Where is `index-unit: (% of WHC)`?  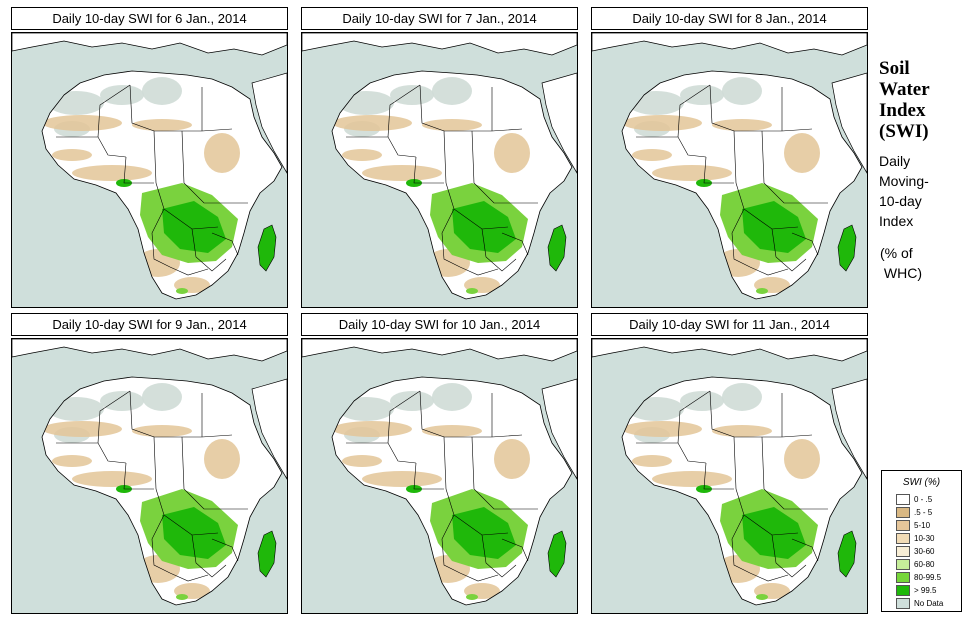 index-unit: (% of WHC) is located at coordinates (922, 263).